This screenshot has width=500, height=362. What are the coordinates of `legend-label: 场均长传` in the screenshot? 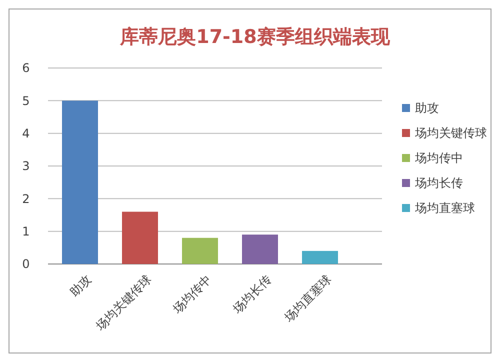 It's located at (438, 183).